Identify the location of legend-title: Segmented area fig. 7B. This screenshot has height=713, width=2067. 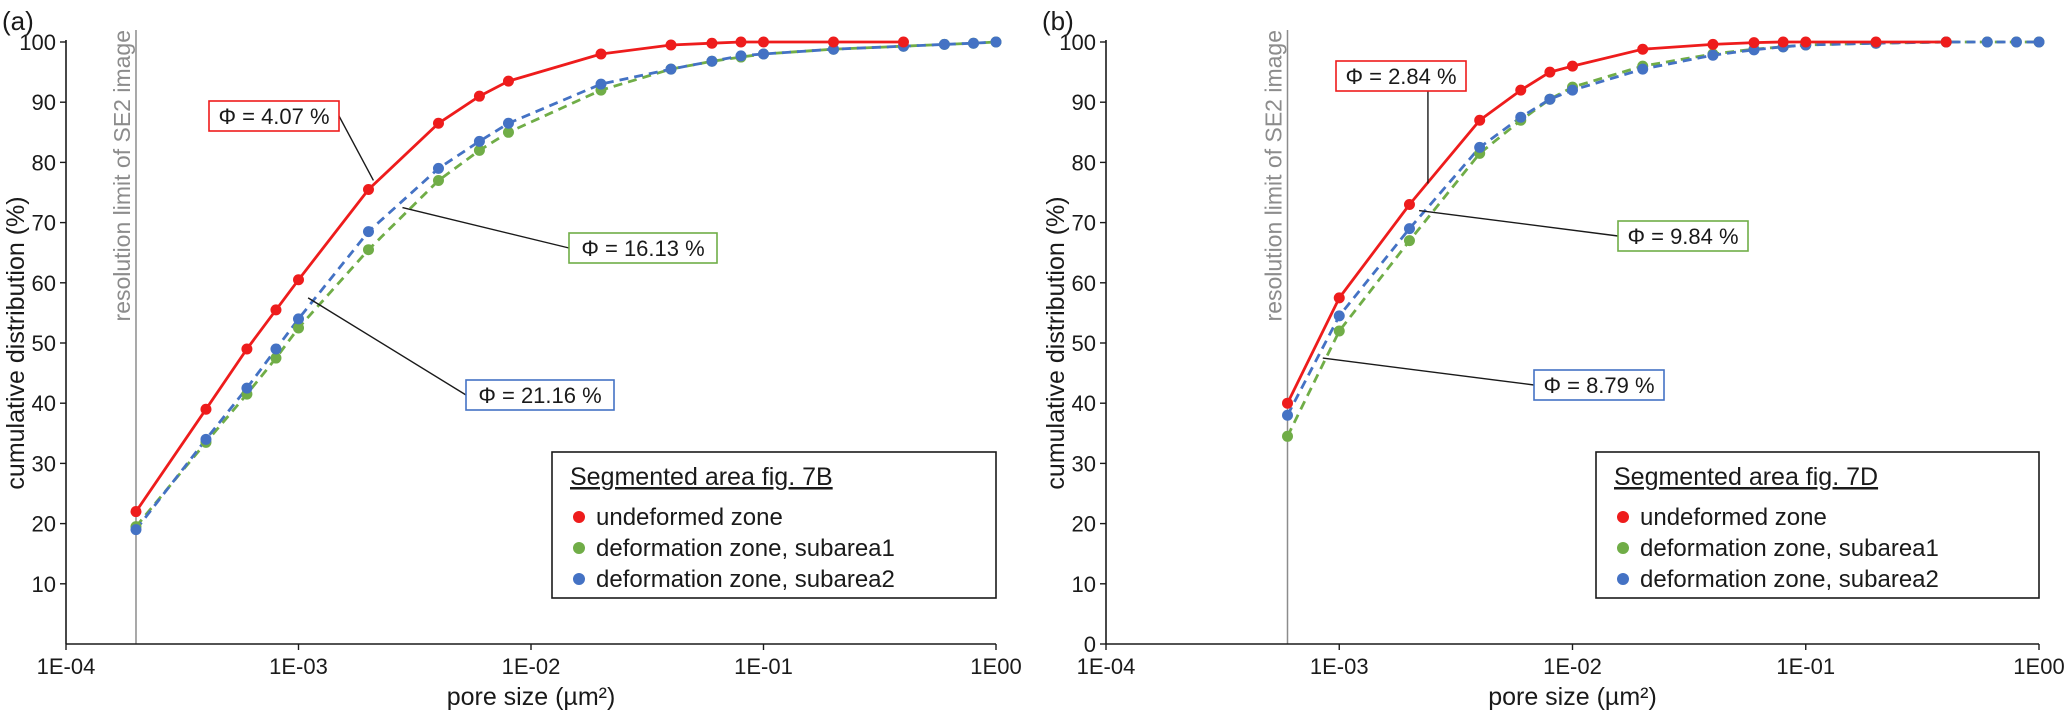
(701, 477).